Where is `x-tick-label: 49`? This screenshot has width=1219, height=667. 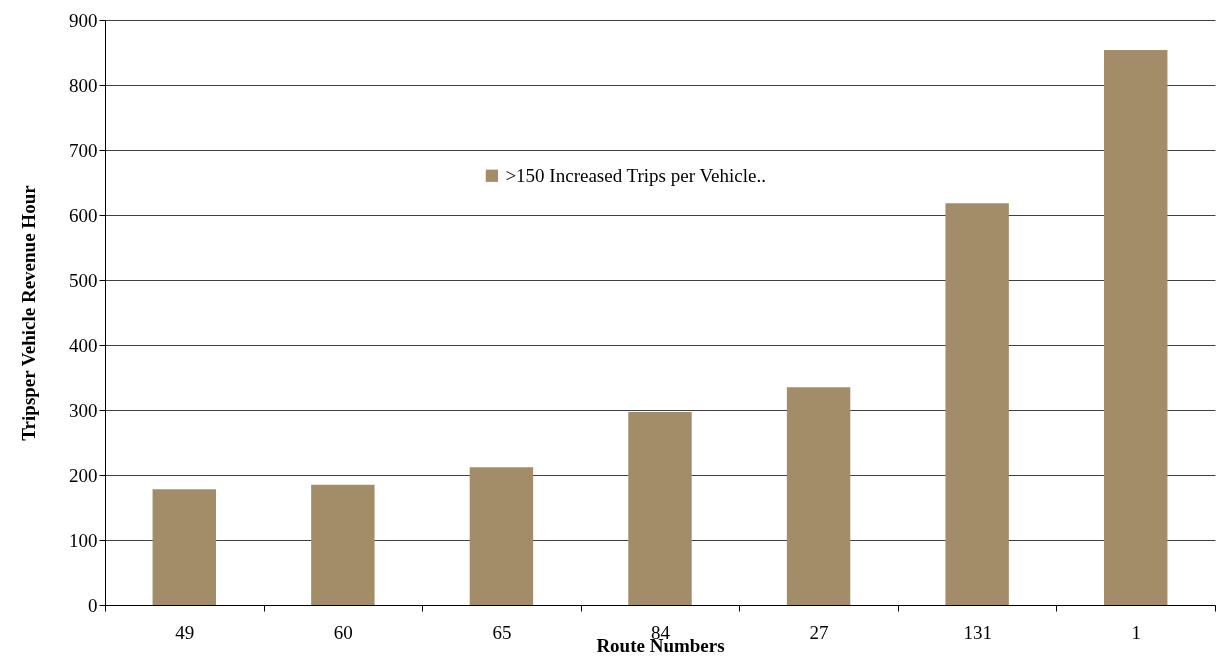
x-tick-label: 49 is located at coordinates (185, 632).